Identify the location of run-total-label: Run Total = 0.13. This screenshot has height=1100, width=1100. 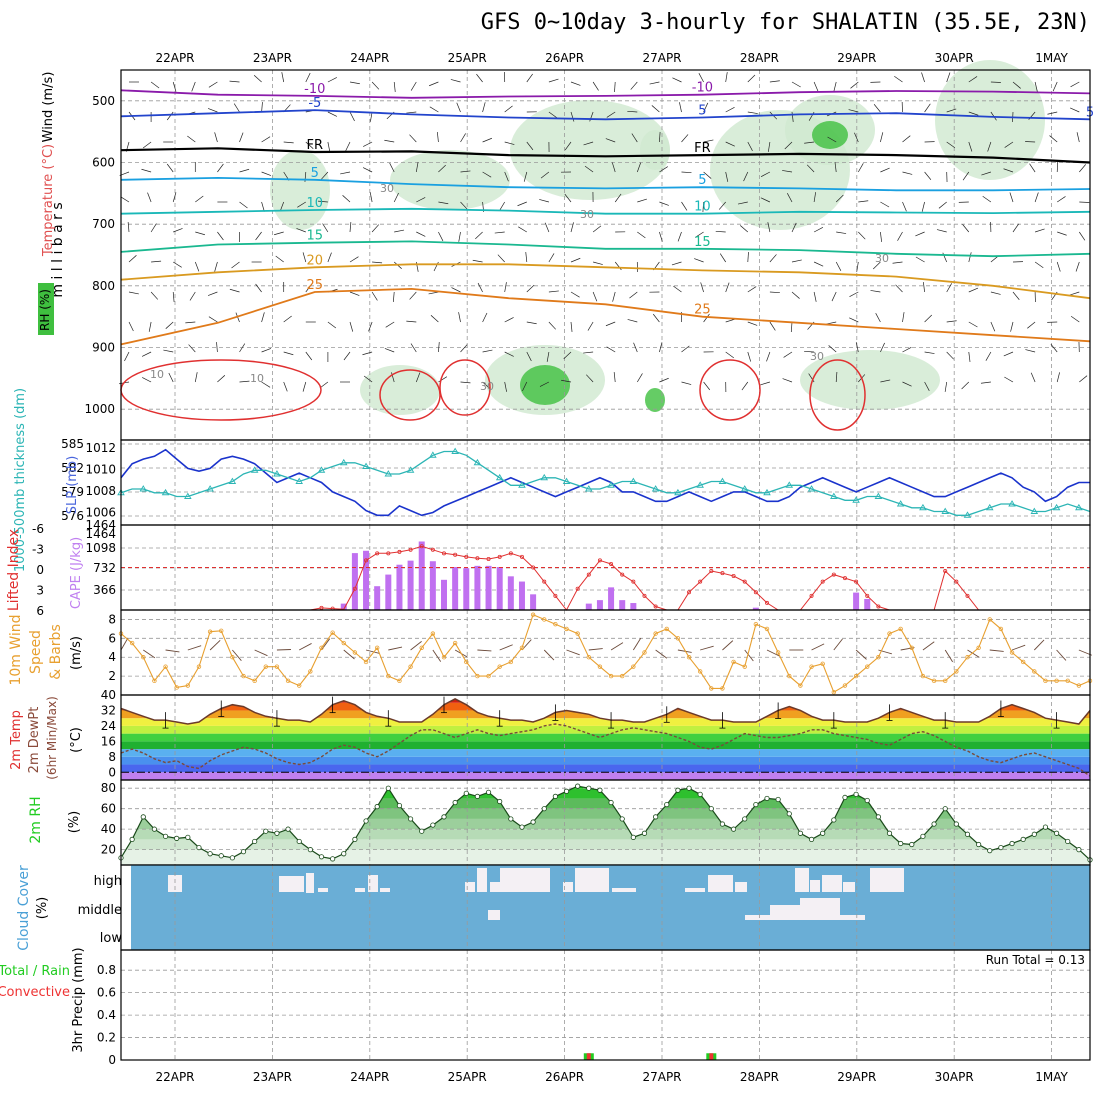
(1035, 960).